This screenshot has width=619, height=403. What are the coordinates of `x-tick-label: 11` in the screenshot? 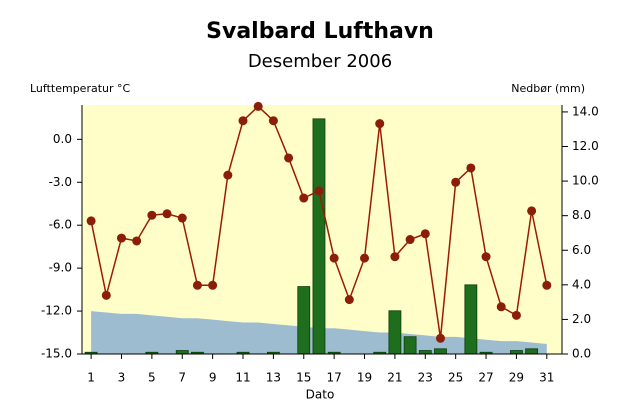 It's located at (242, 378).